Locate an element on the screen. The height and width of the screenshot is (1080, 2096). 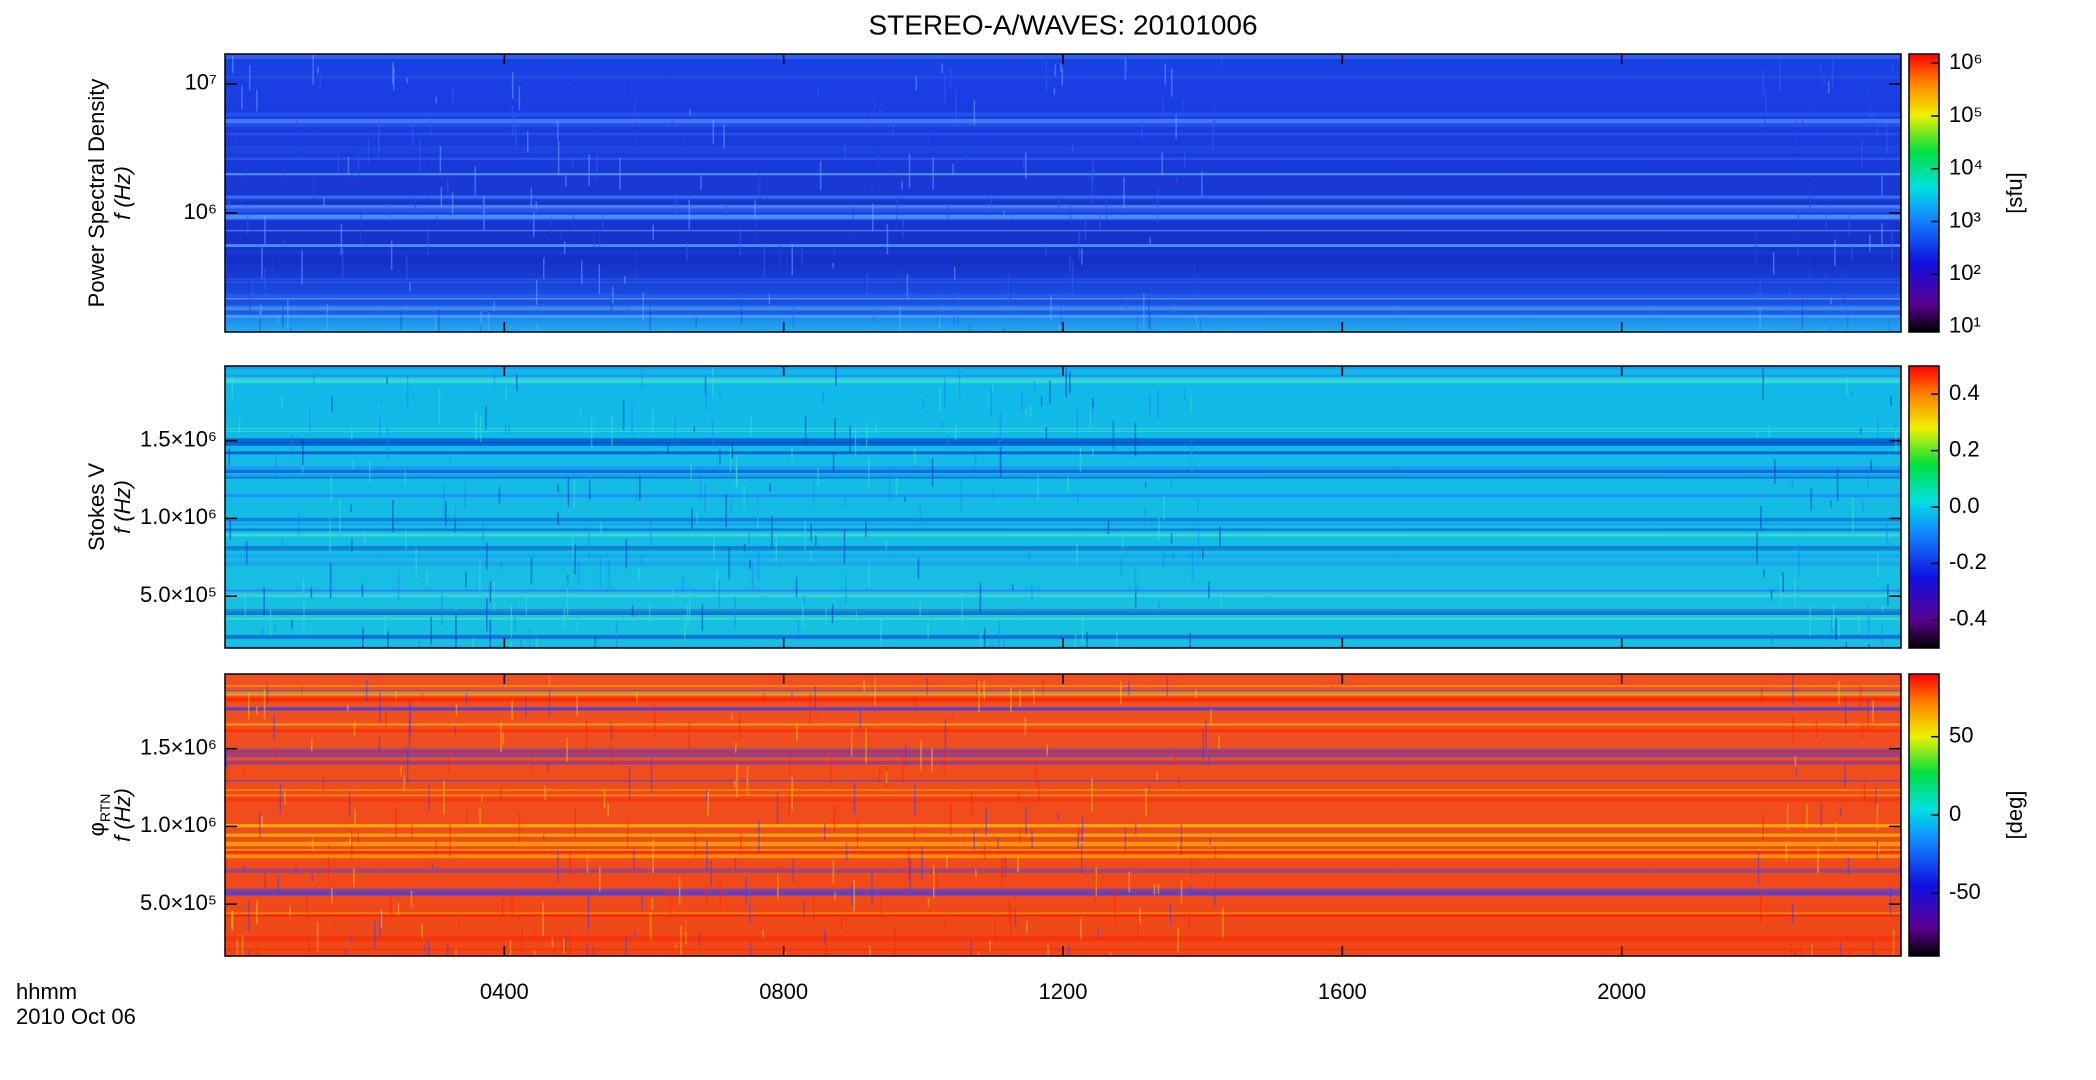
colorbar-tick-label: 0 is located at coordinates (1955, 813).